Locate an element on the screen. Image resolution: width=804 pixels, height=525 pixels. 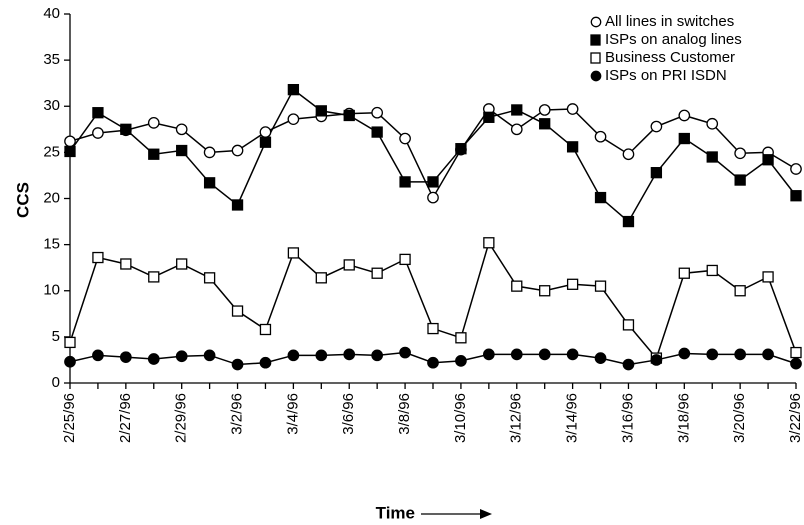
y-tick-label: 10 is located at coordinates (51, 290).